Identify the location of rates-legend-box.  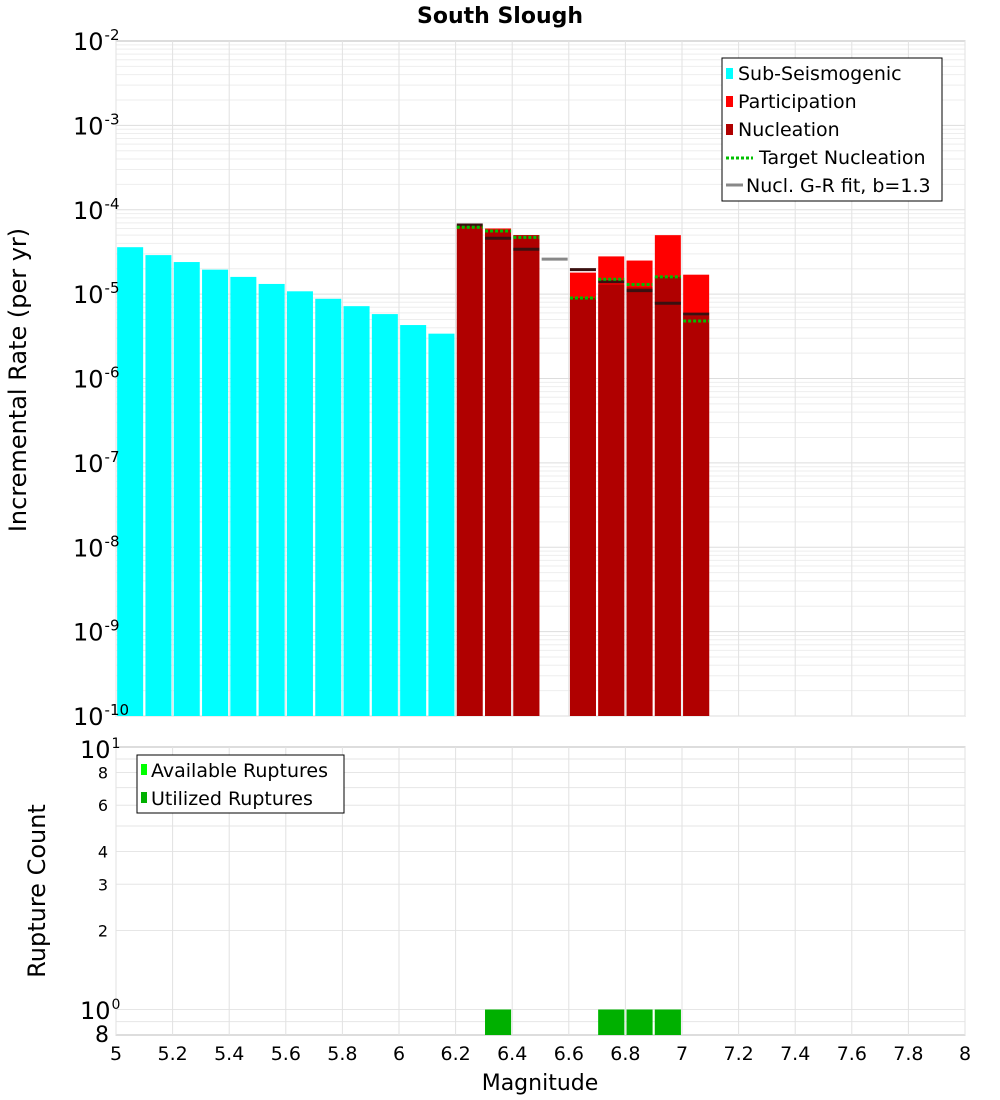
(832, 129).